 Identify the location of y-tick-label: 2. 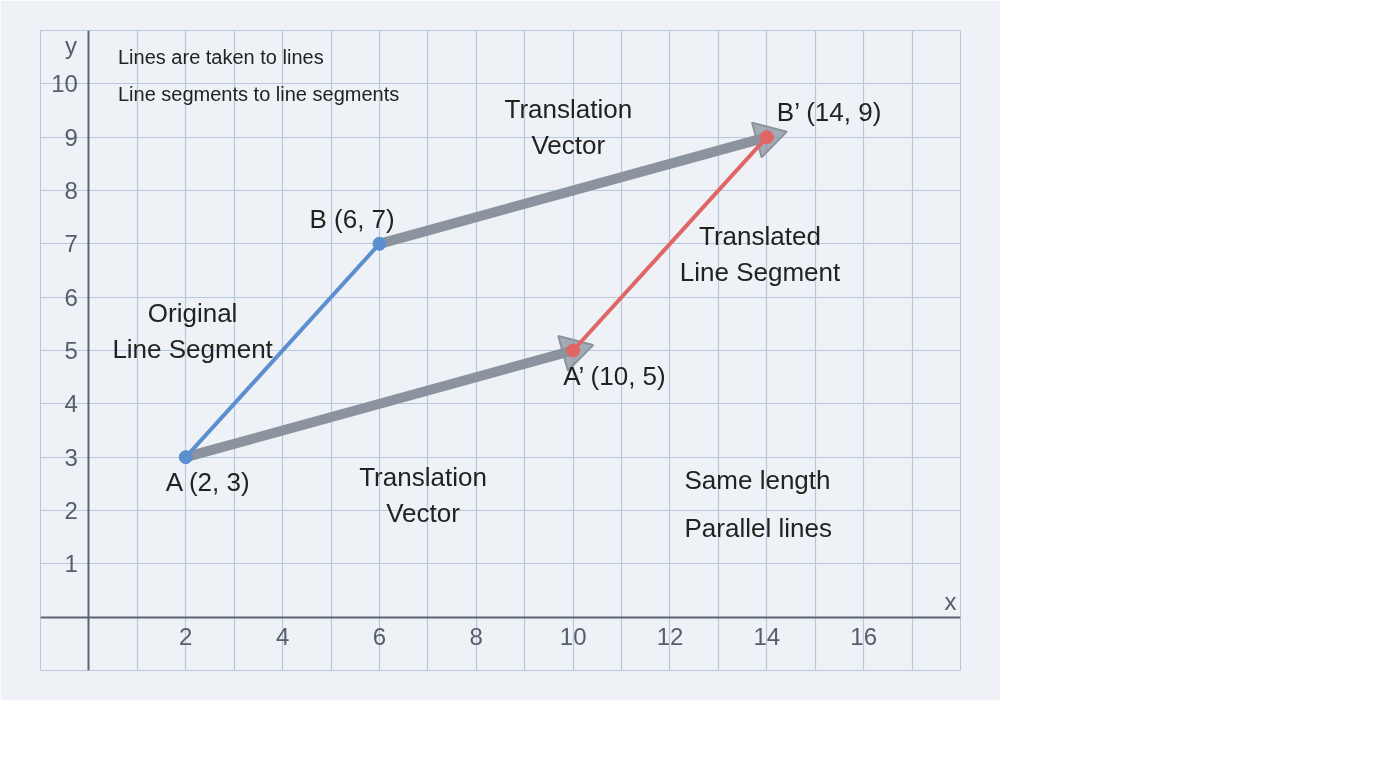
(71, 510).